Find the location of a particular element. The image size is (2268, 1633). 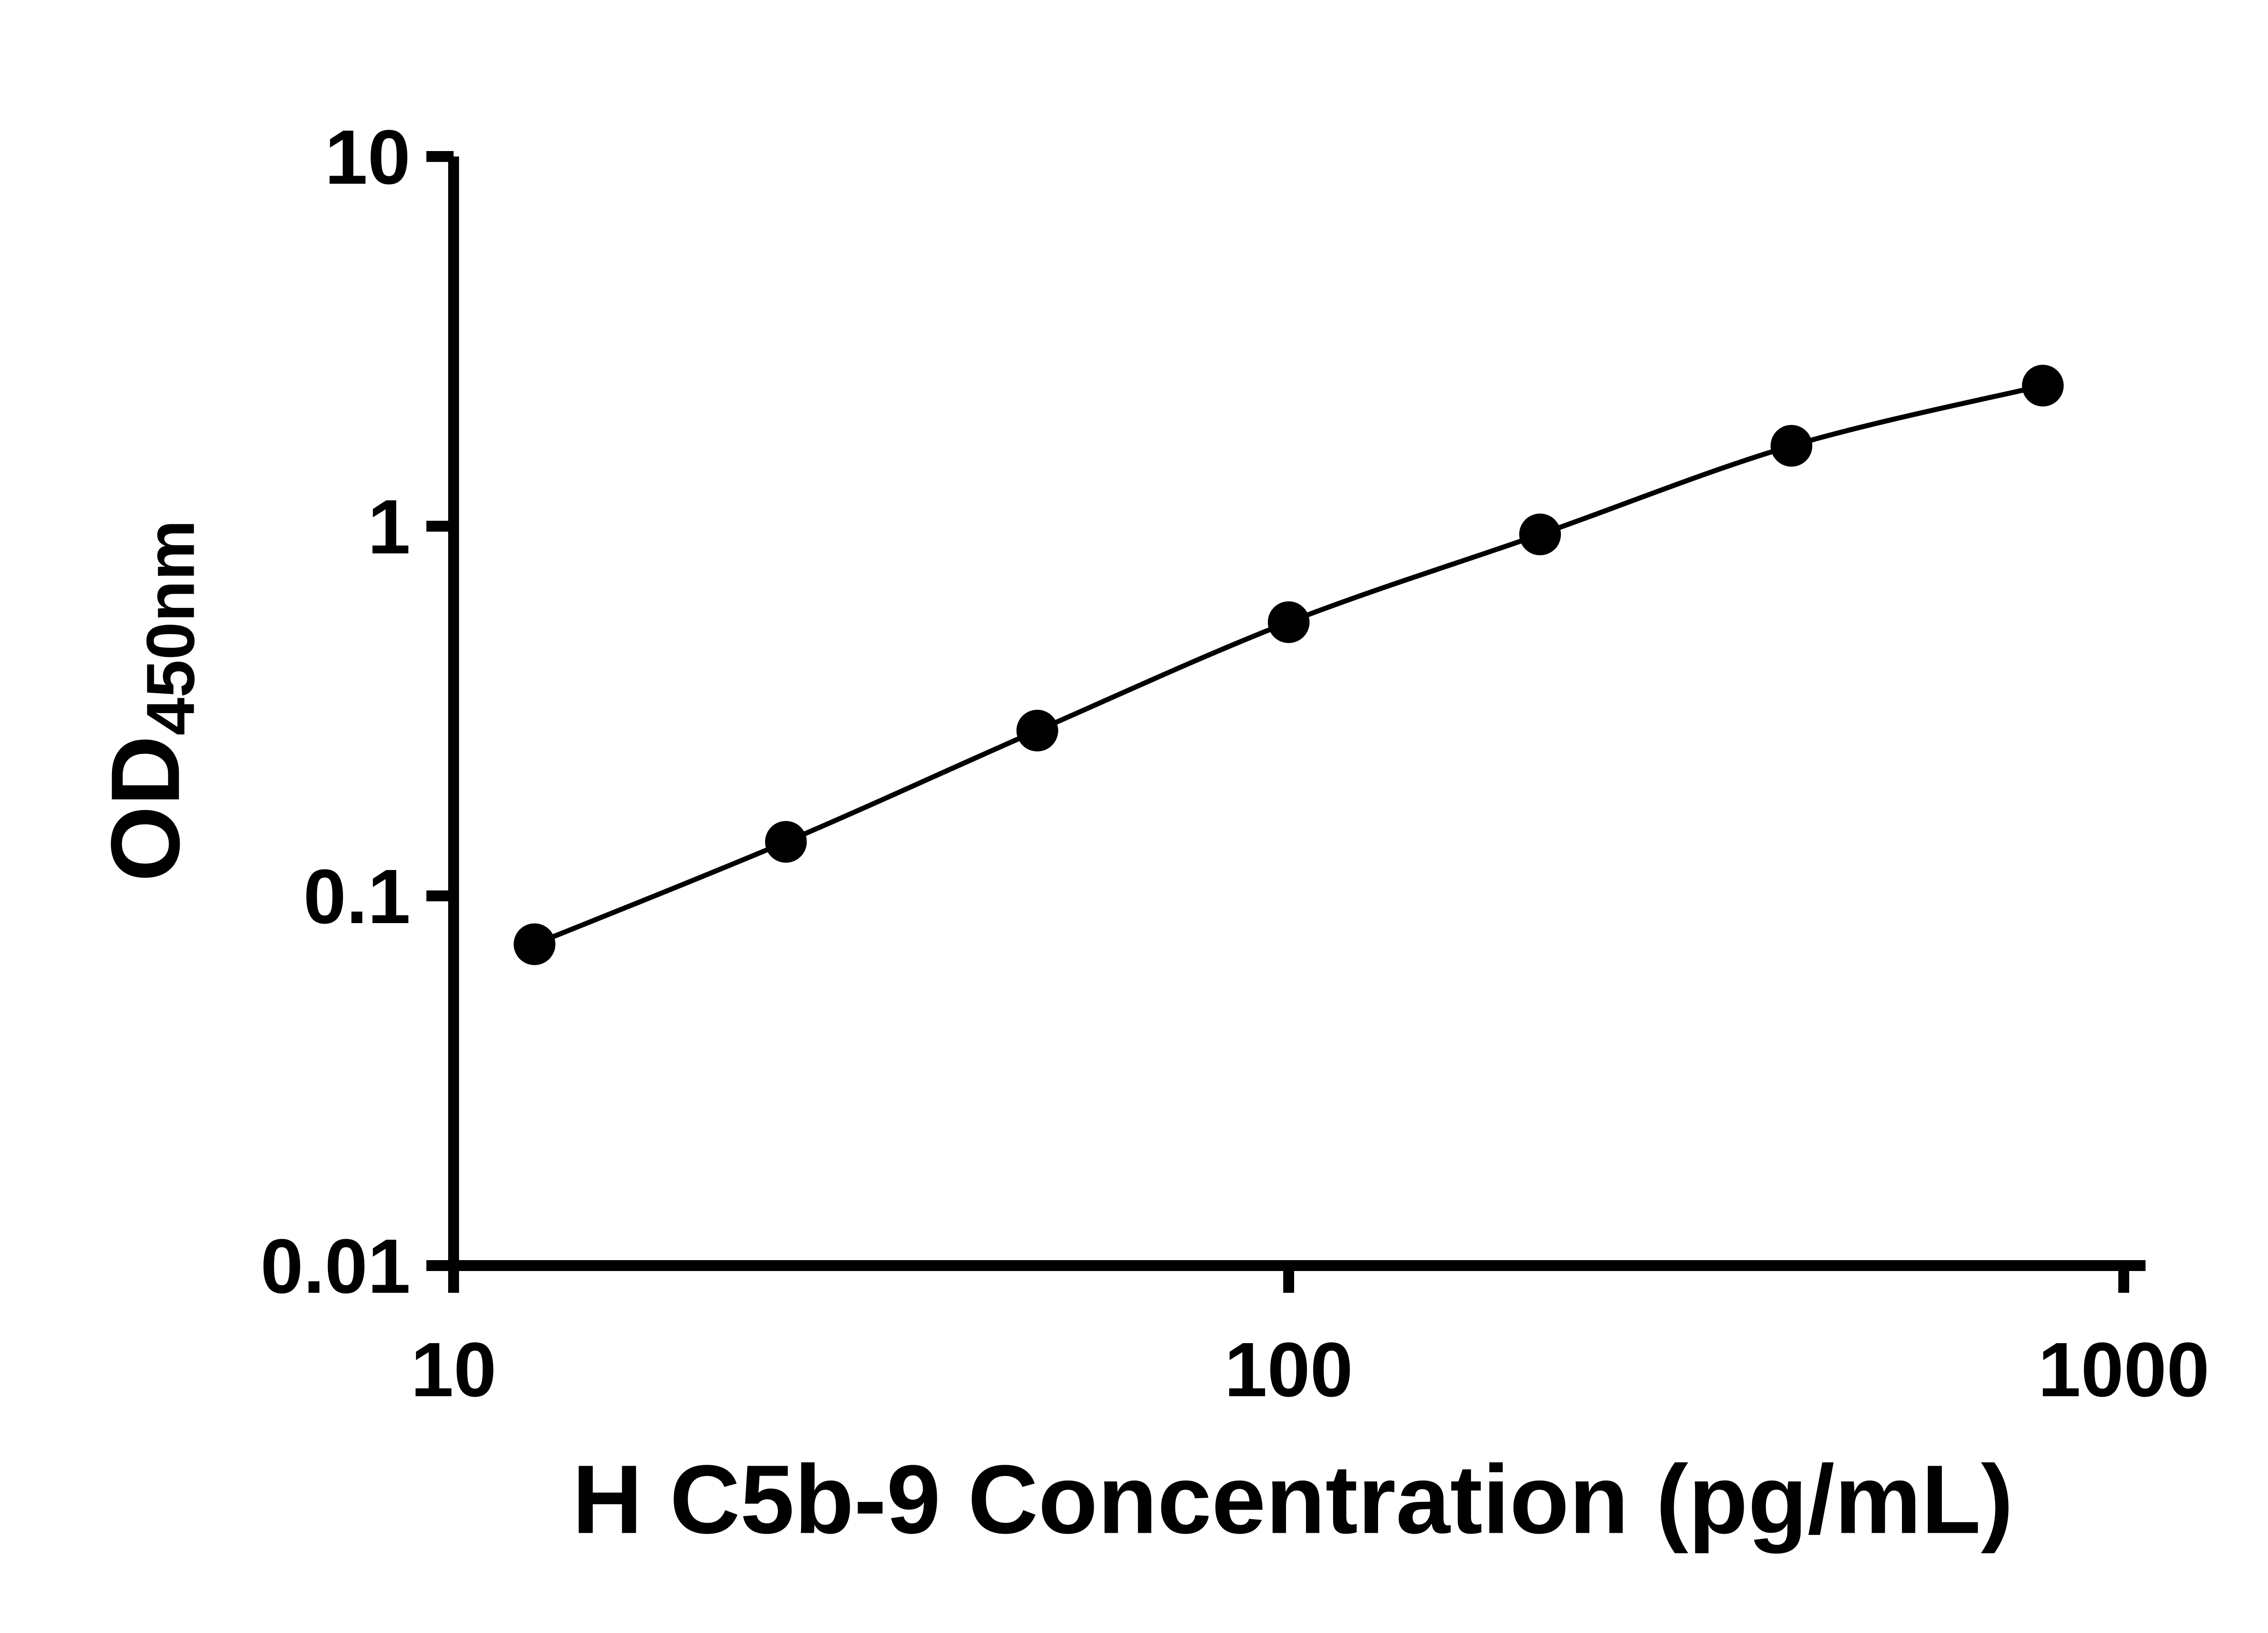

x-axis-title: H C5b-9 Concentration (pg/mL) is located at coordinates (1293, 1499).